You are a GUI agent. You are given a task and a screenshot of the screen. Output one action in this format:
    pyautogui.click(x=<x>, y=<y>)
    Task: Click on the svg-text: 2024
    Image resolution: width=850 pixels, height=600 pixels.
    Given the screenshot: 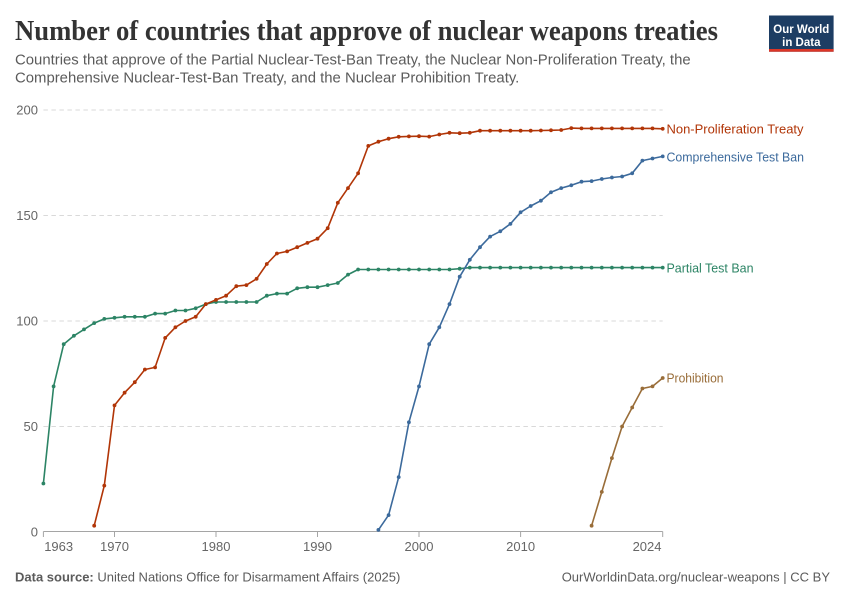 What is the action you would take?
    pyautogui.click(x=647, y=546)
    